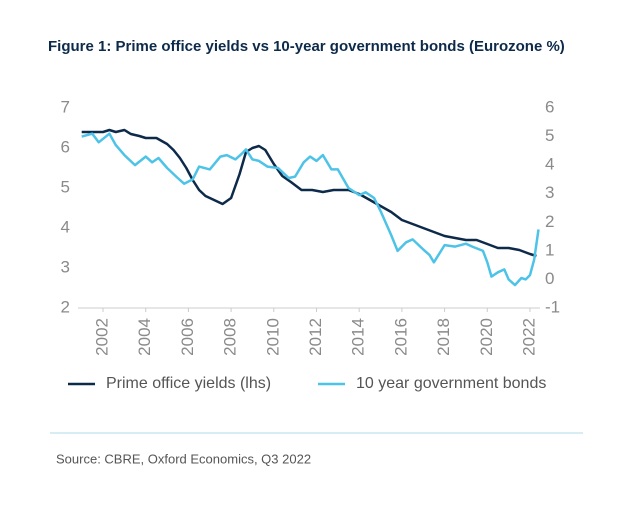  Describe the element at coordinates (187, 337) in the screenshot. I see `x-tick-label: 2006` at that location.